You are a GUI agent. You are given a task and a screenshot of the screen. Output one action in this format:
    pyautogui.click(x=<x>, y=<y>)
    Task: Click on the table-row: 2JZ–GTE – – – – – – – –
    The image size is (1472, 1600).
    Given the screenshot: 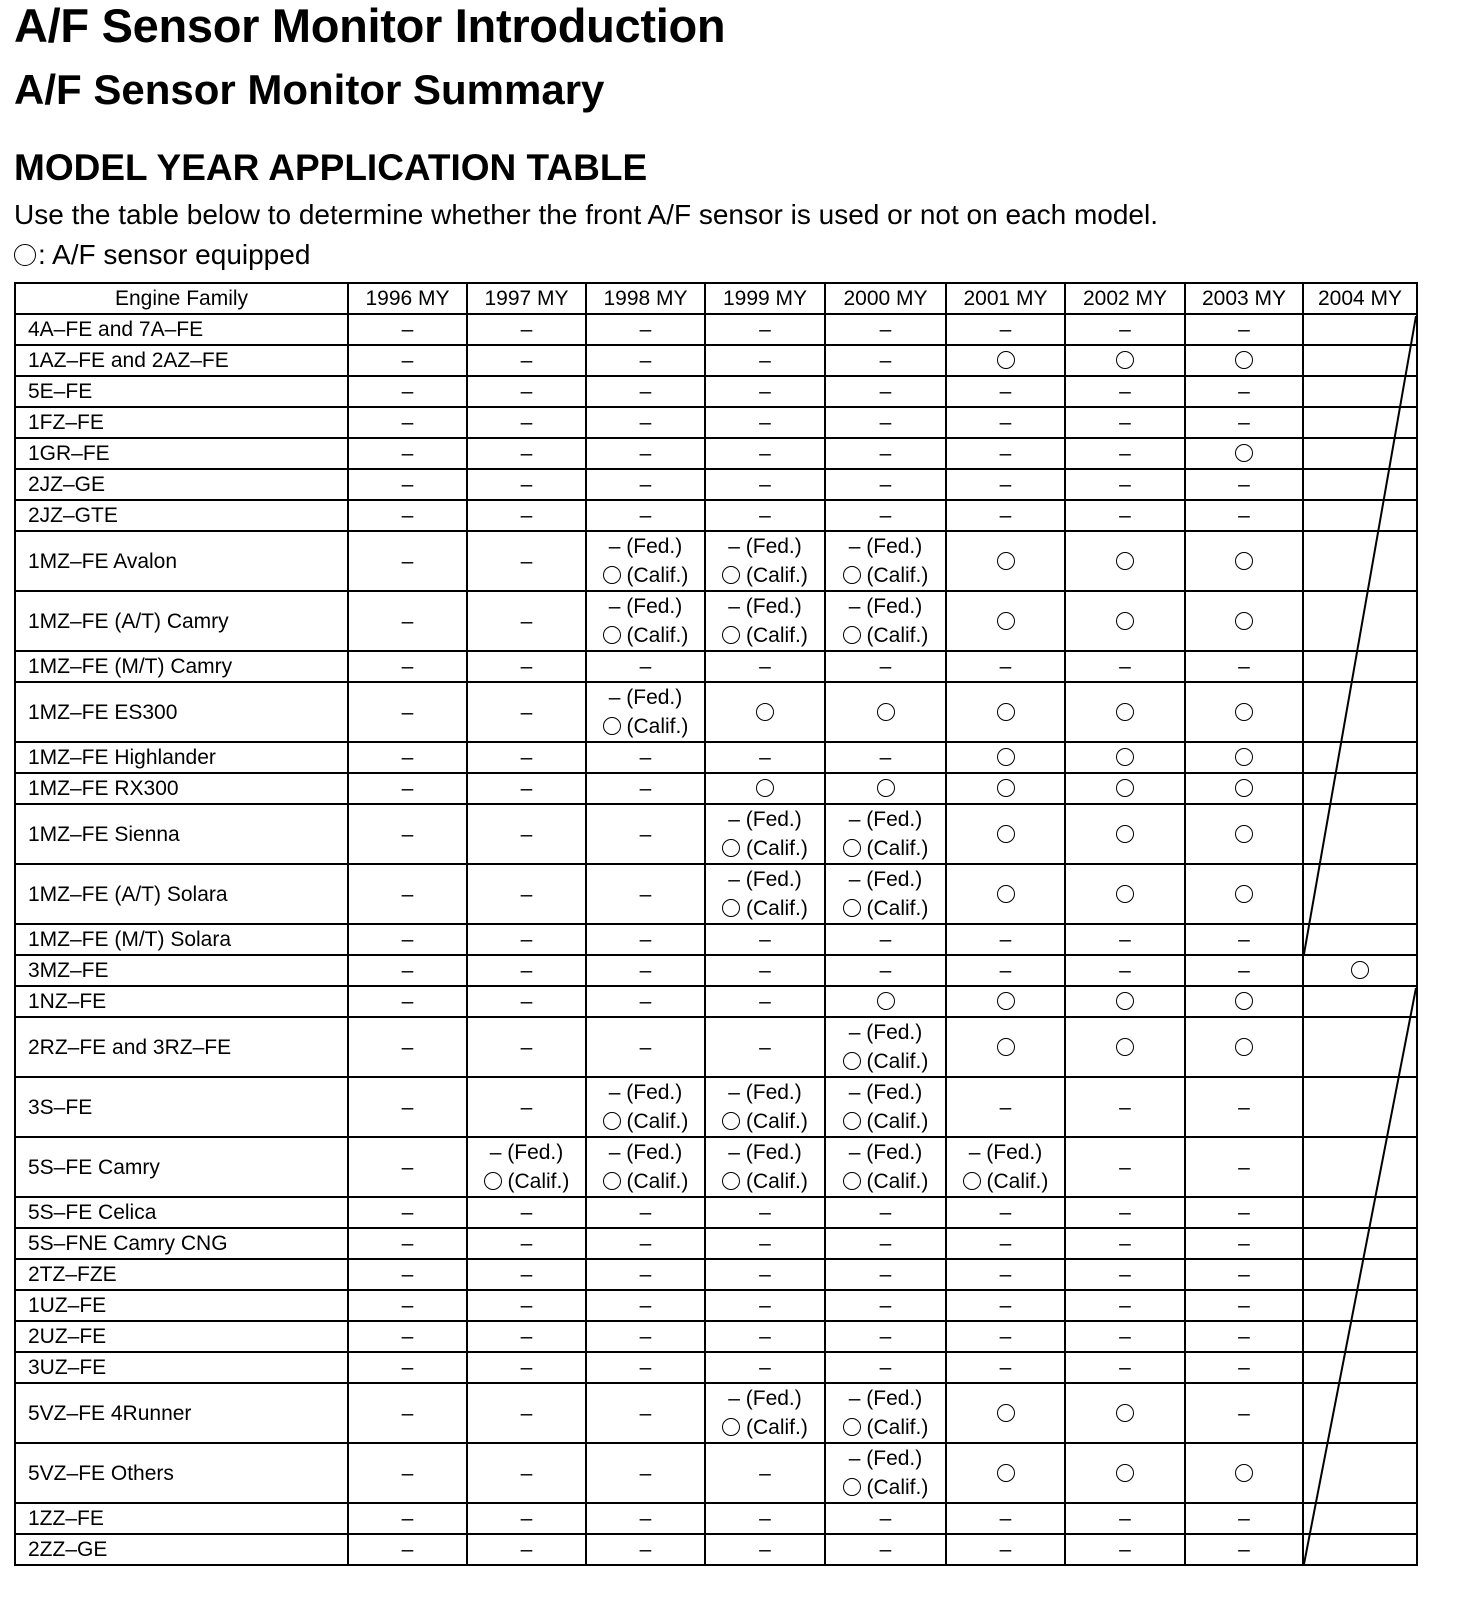 What is the action you would take?
    pyautogui.click(x=716, y=515)
    